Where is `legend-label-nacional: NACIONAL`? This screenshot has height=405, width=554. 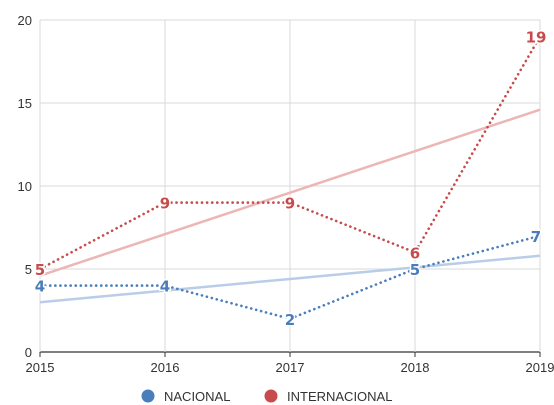
legend-label-nacional: NACIONAL is located at coordinates (197, 396).